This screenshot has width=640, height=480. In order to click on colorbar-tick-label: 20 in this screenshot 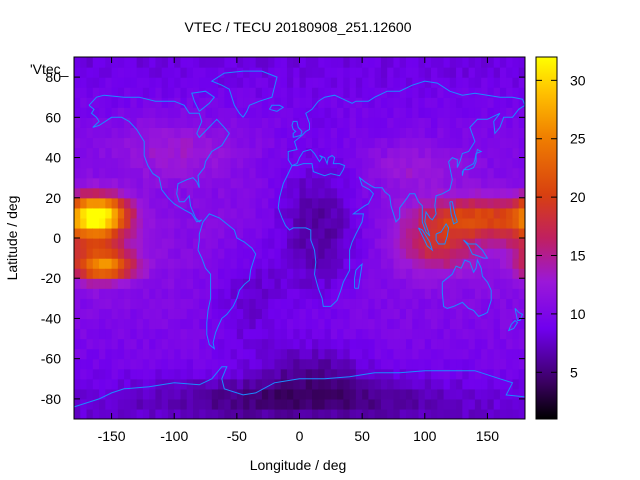, I will do `click(578, 197)`.